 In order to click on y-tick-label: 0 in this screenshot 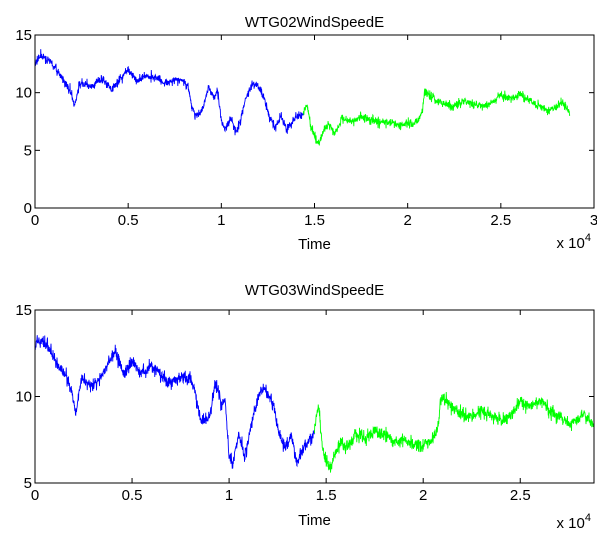, I will do `click(28, 208)`.